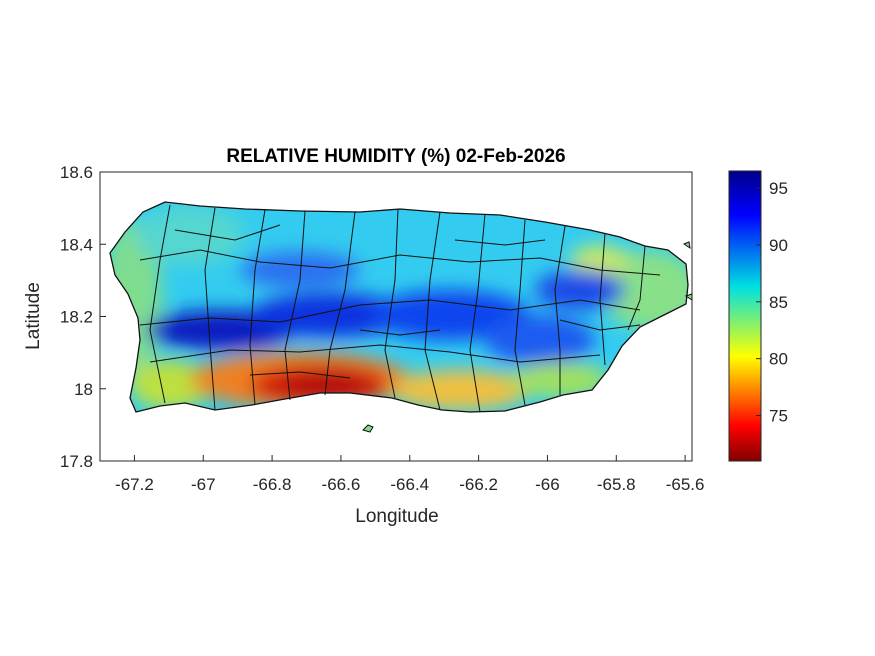 Image resolution: width=875 pixels, height=656 pixels. What do you see at coordinates (396, 516) in the screenshot?
I see `x-axis-label: Longitude` at bounding box center [396, 516].